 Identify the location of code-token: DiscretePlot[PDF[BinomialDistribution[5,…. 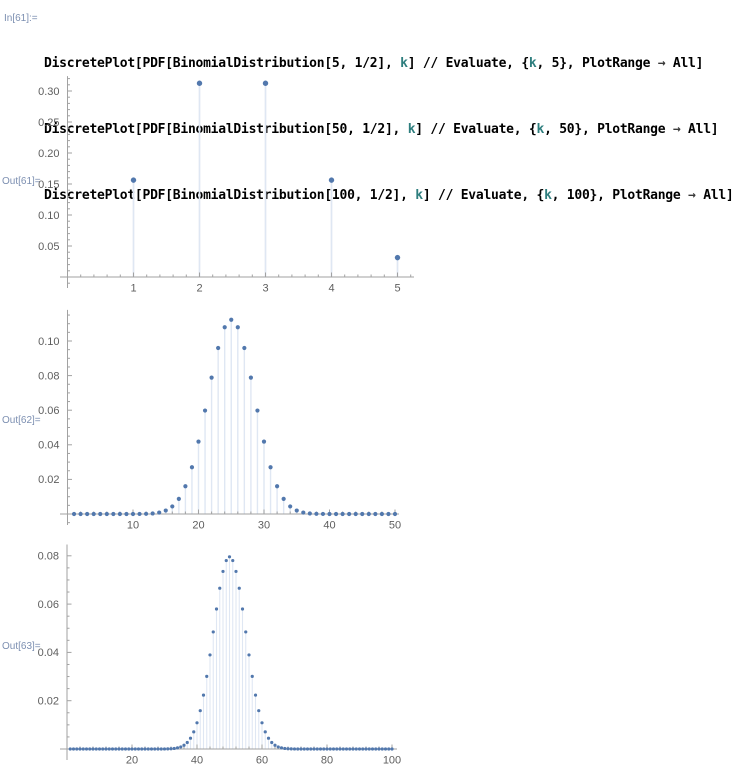
(222, 63).